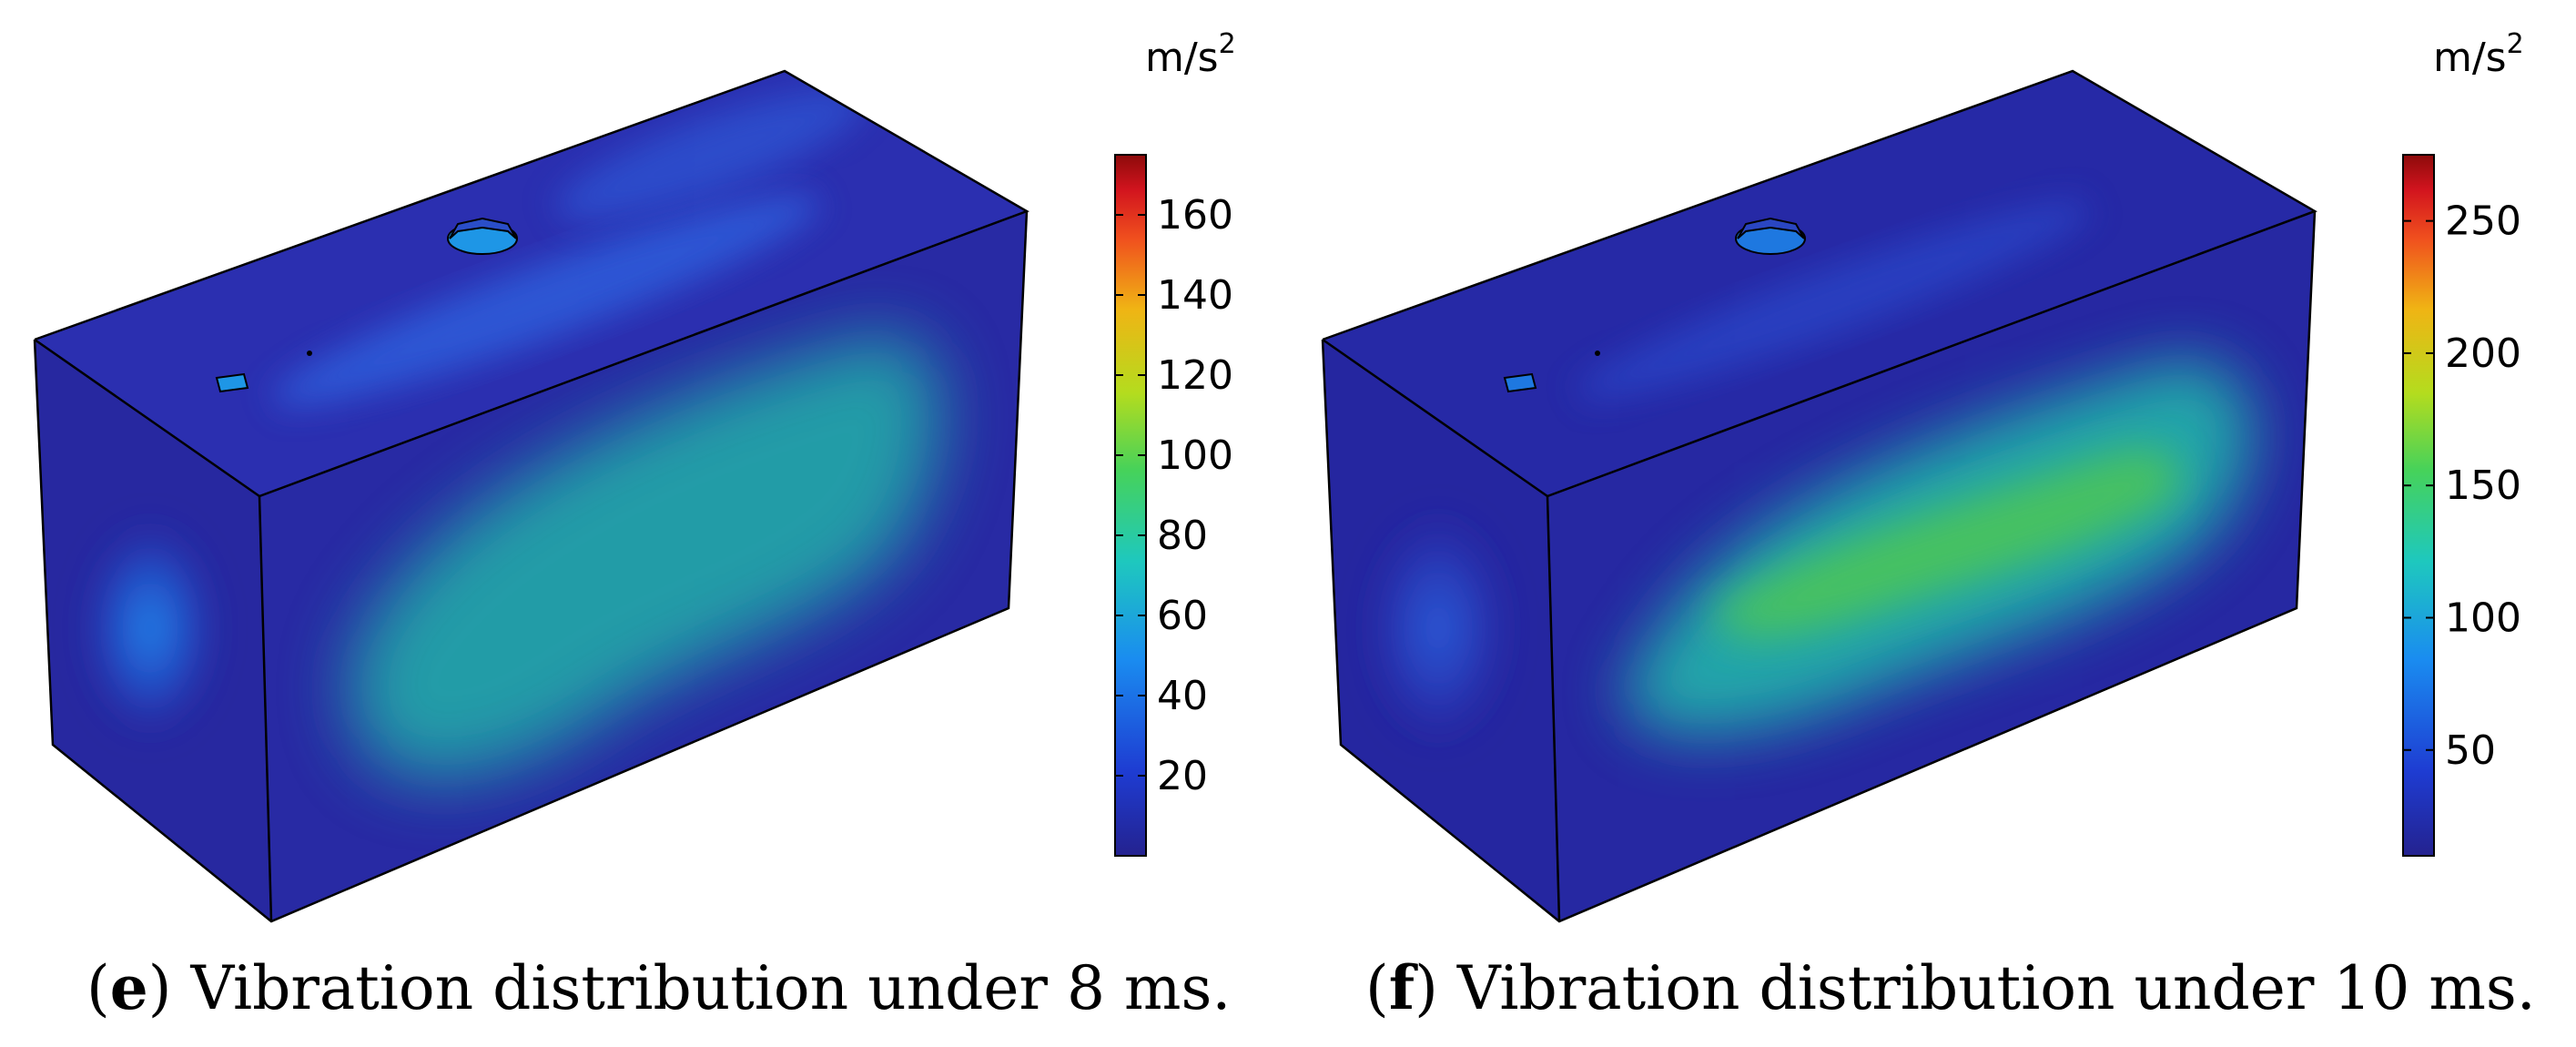 The image size is (2576, 1047). I want to click on caption-e: (e) Vibration distribution under 8 ms., so click(659, 987).